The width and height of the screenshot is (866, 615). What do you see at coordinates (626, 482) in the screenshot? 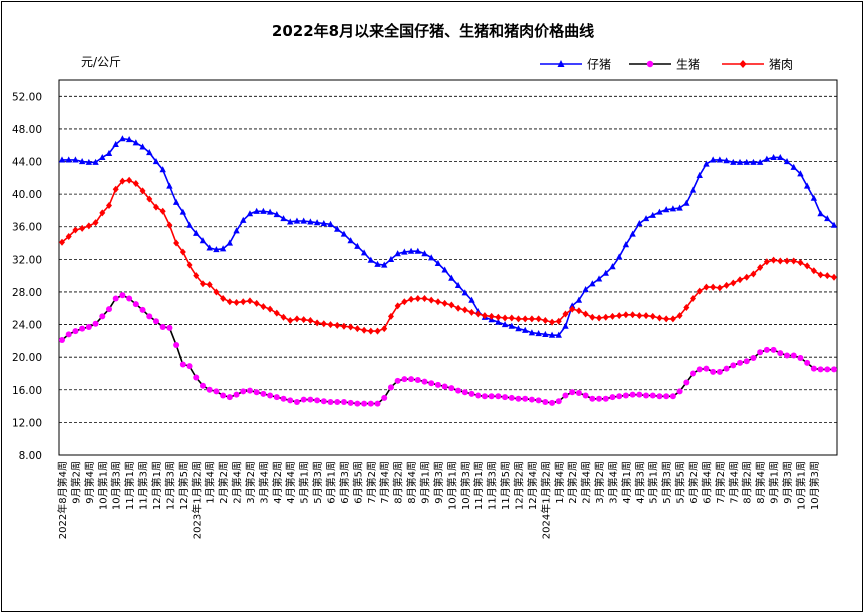
I see `x-tick-label: 4月第1周` at bounding box center [626, 482].